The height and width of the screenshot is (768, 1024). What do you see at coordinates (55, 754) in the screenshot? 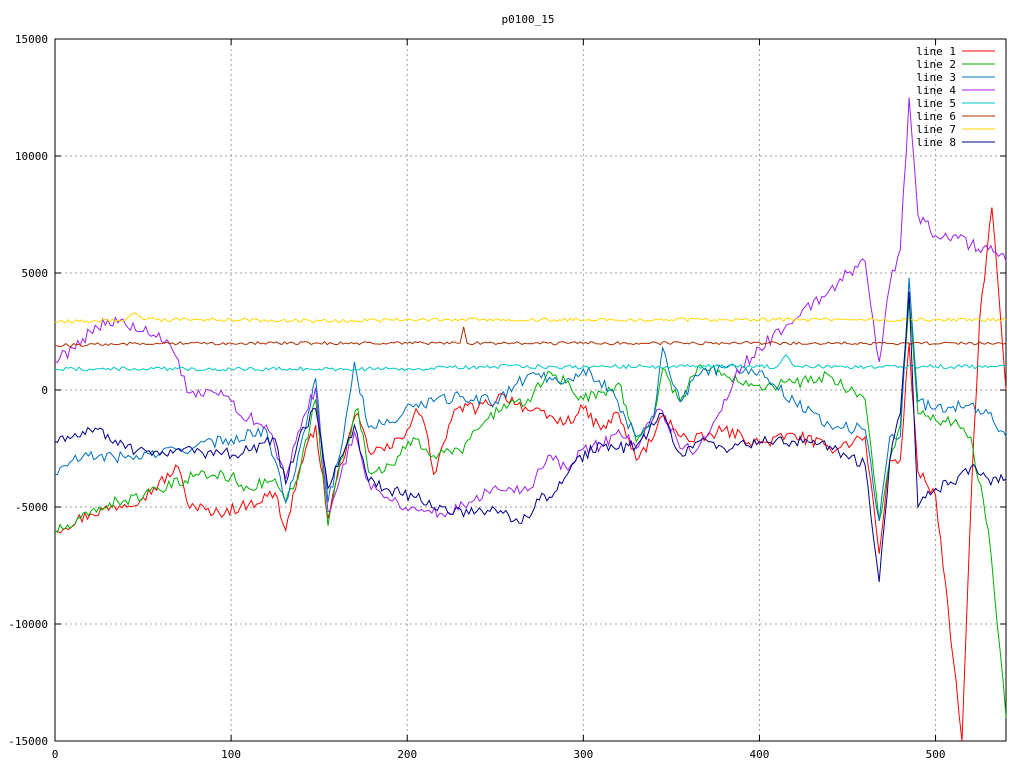
I see `x-tick-label: 0` at bounding box center [55, 754].